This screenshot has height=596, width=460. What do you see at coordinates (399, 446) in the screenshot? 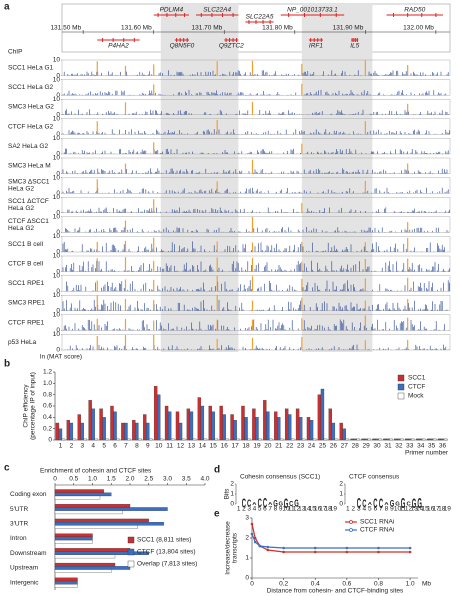
I see `x-tick-label: 32` at bounding box center [399, 446].